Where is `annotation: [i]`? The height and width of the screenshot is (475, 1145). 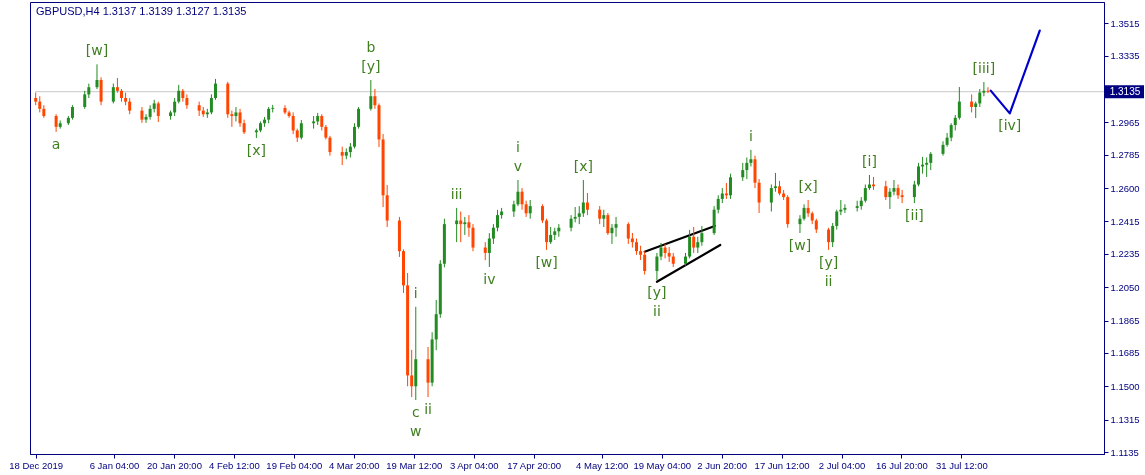
annotation: [i] is located at coordinates (869, 160).